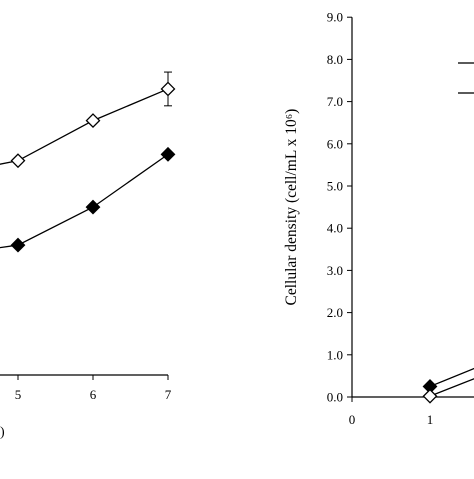  I want to click on right-y-tick-label: 3.0, so click(335, 270).